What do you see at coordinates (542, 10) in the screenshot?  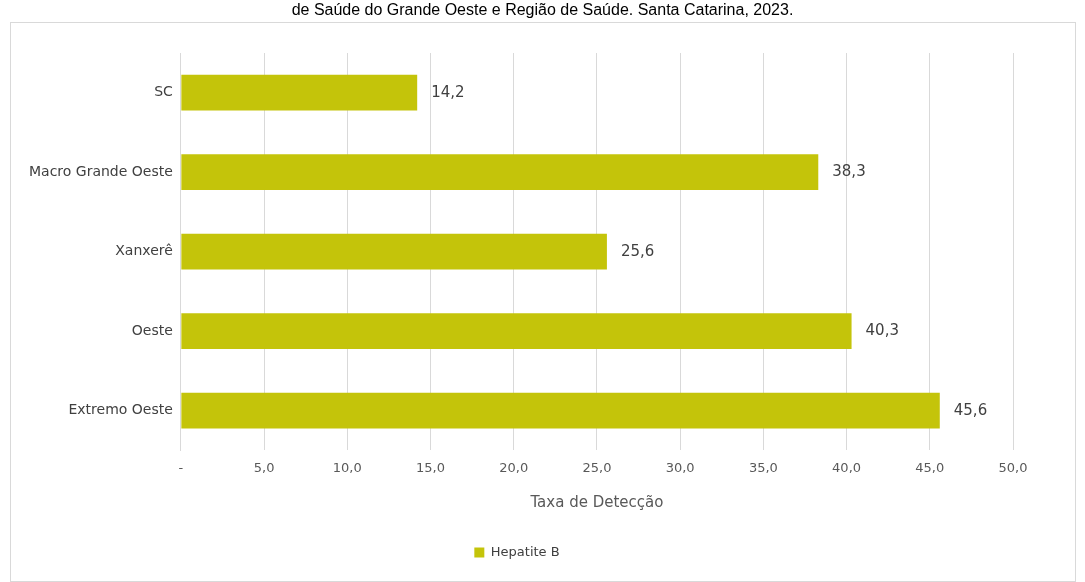 I see `chart-title: de Saúde do Grande Oeste e Região de Saúde. Santa Catarina, 2023.` at bounding box center [542, 10].